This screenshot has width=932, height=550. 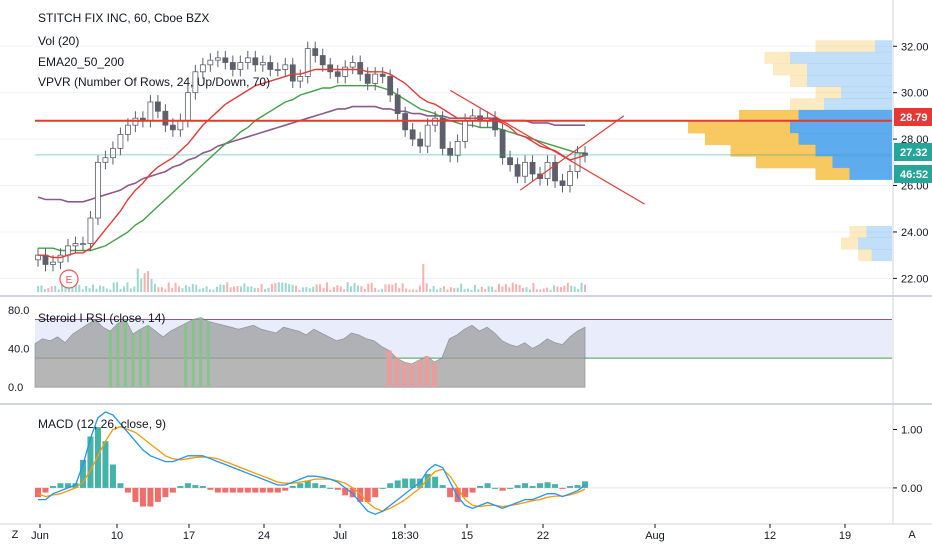 I want to click on horizontal-levels, so click(x=463, y=137).